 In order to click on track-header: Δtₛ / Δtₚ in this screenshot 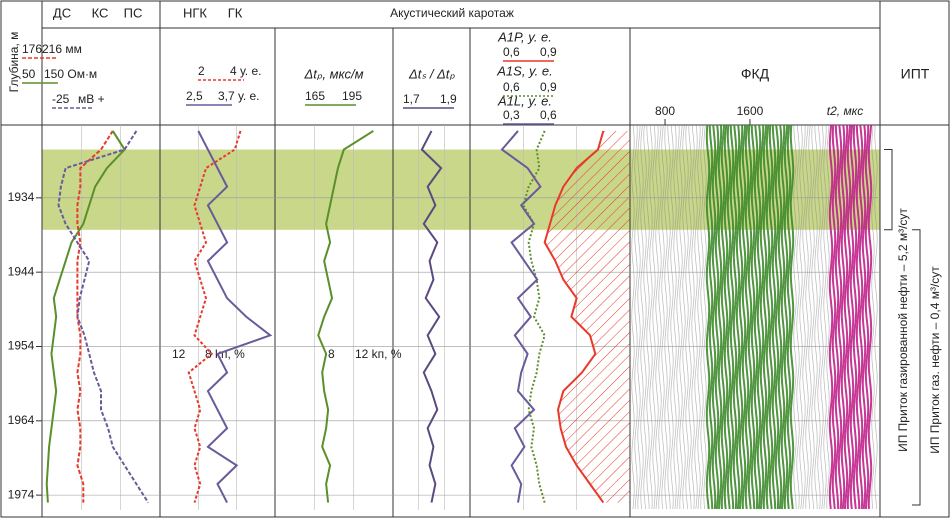, I will do `click(431, 73)`.